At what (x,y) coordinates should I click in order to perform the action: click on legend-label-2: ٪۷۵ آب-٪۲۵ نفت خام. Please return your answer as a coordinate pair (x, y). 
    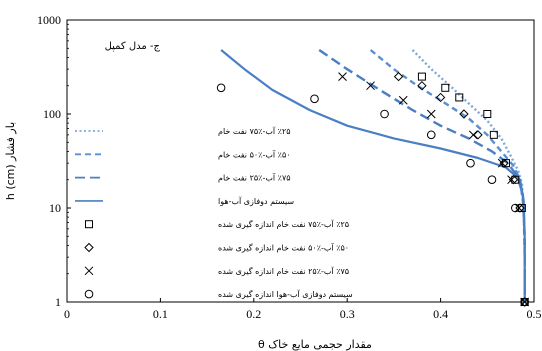
    Looking at the image, I should click on (254, 178).